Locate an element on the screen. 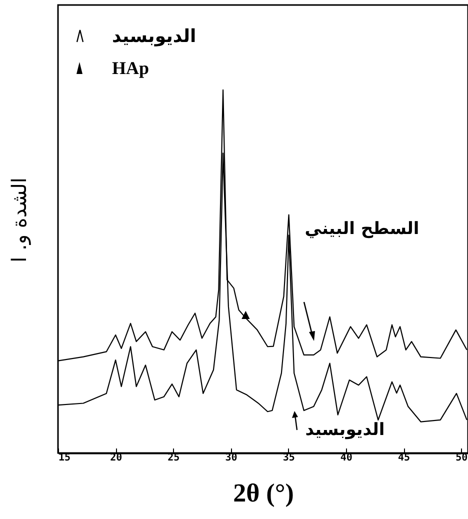 Image resolution: width=468 pixels, height=519 pixels. text: HAp is located at coordinates (131, 68).